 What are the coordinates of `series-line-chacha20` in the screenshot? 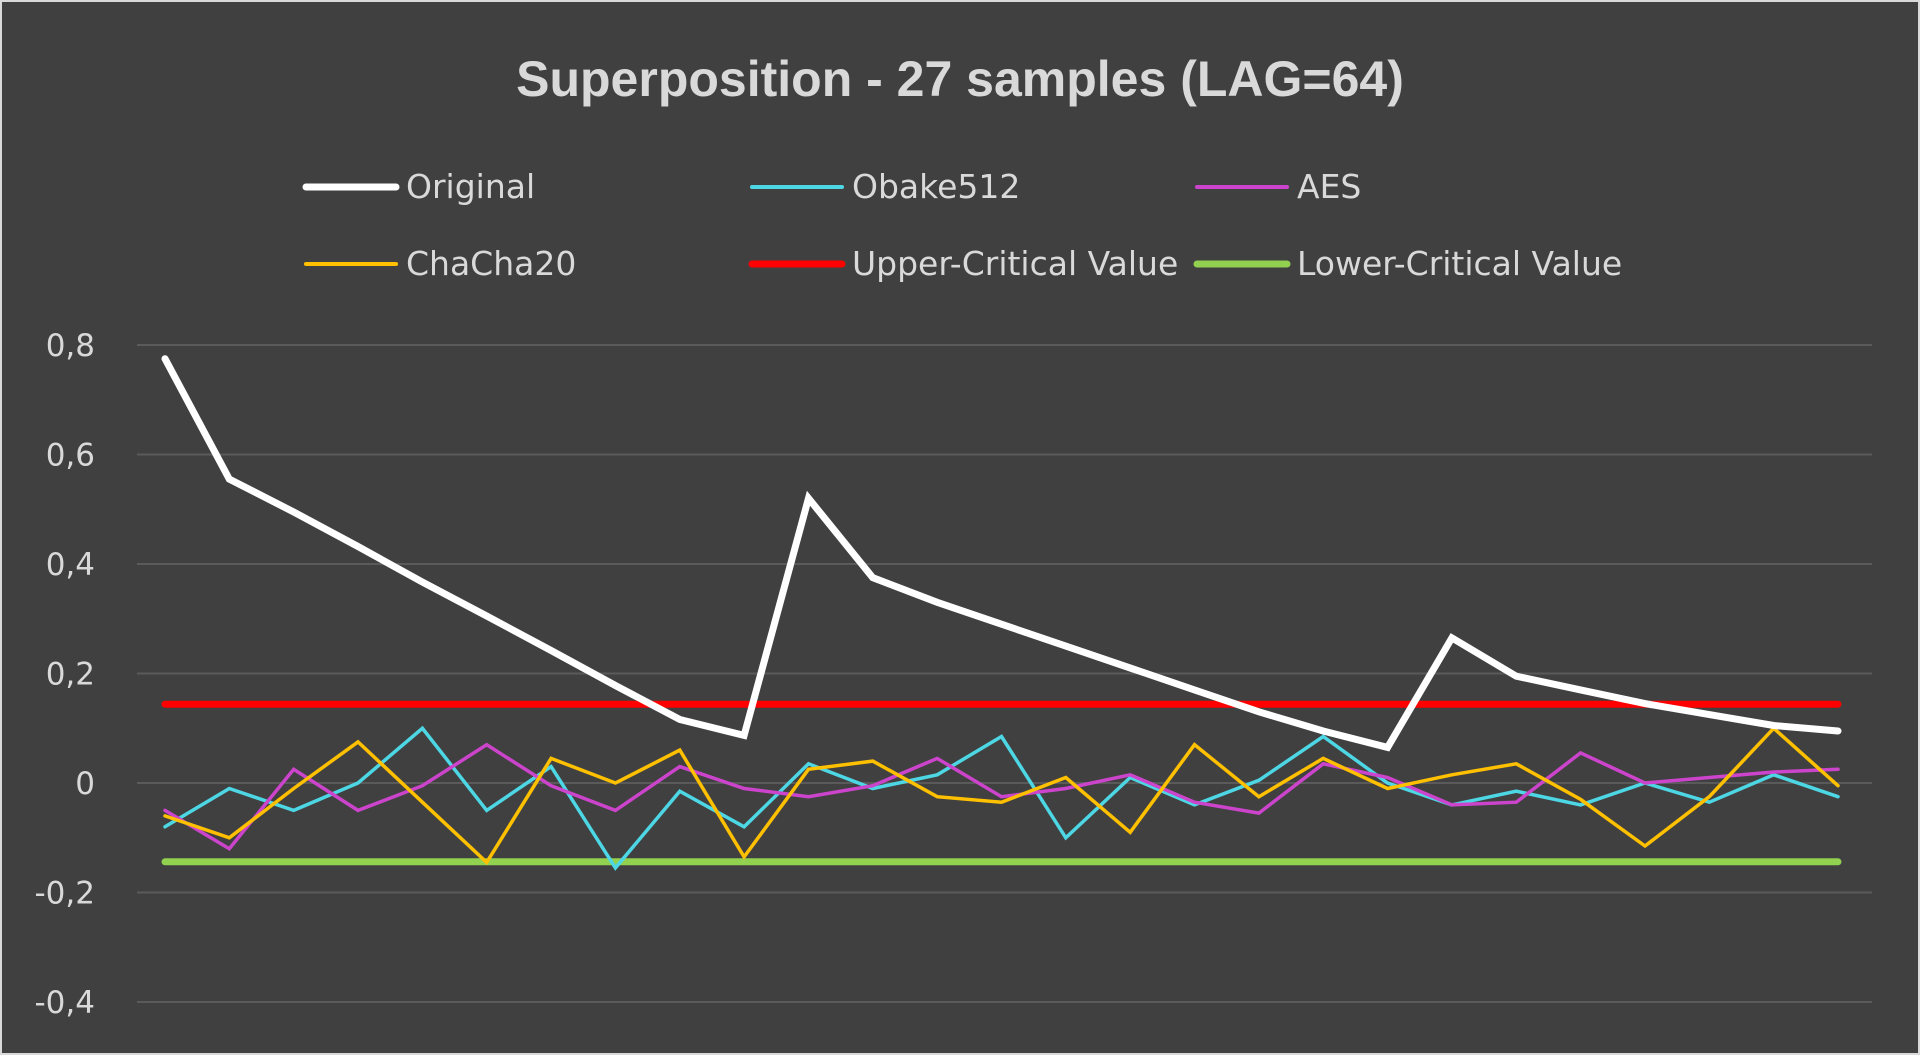 It's located at (1001, 795).